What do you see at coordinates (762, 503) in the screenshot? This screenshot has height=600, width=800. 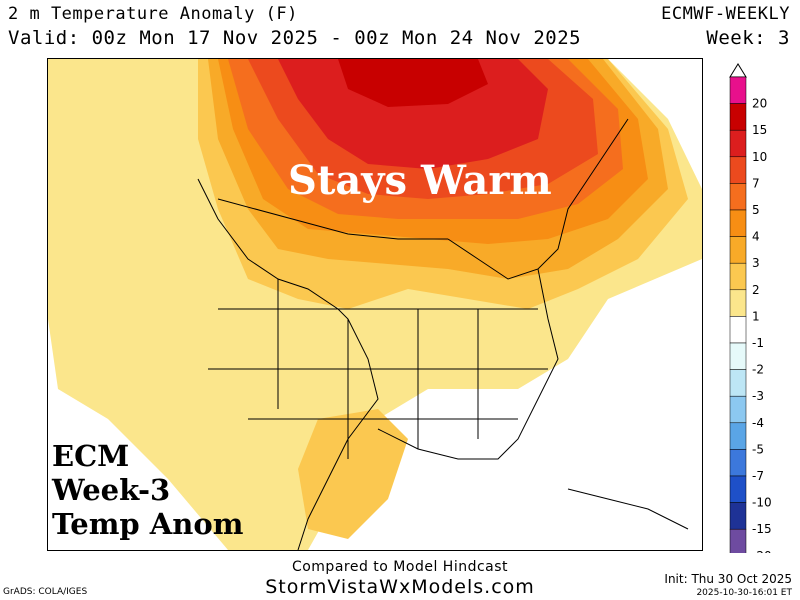 I see `colorbar-tick-label: -10` at bounding box center [762, 503].